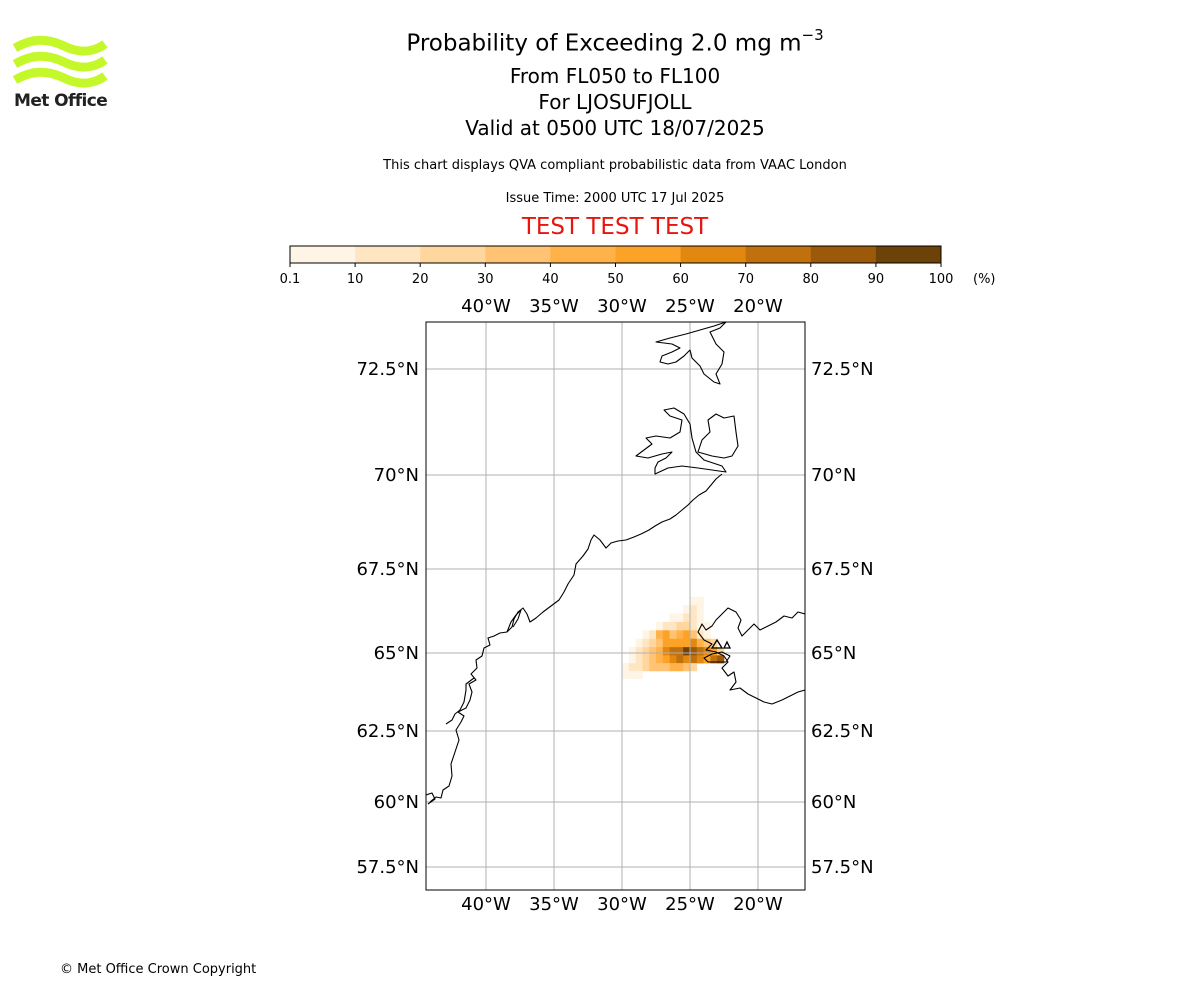 This screenshot has width=1200, height=1000. Describe the element at coordinates (984, 279) in the screenshot. I see `colorbar-unit: (%)` at that location.